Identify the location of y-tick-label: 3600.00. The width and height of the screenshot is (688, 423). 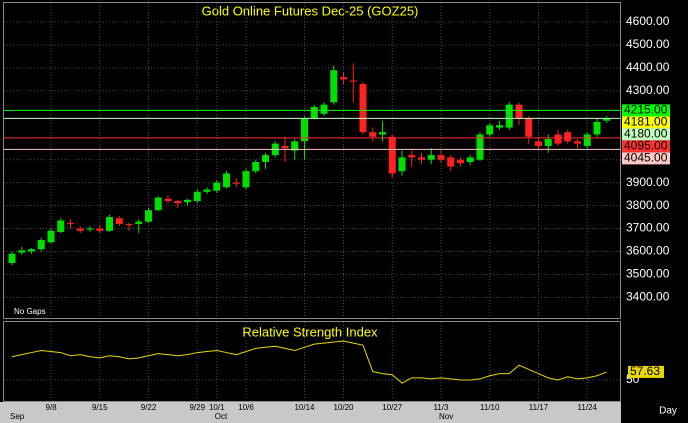
(648, 251).